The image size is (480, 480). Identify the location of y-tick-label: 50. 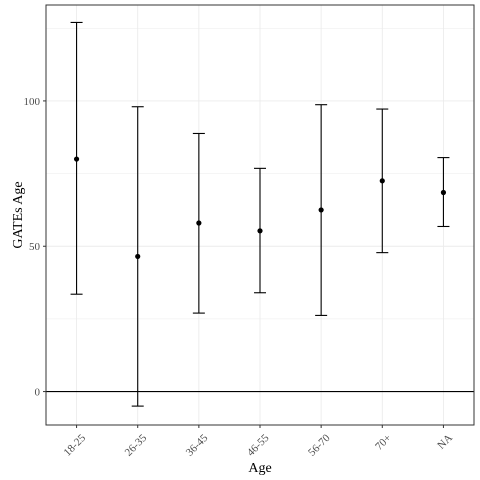
(35, 247).